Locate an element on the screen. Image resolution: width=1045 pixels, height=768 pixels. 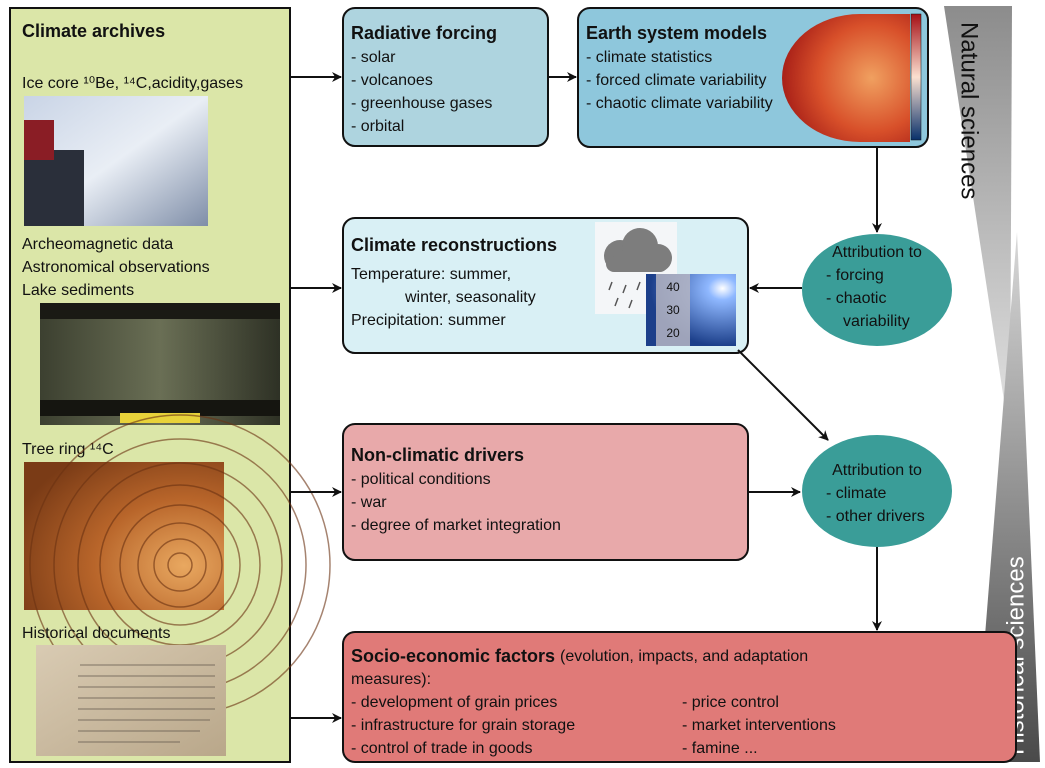
box-item: - forced climate variability is located at coordinates (676, 80).